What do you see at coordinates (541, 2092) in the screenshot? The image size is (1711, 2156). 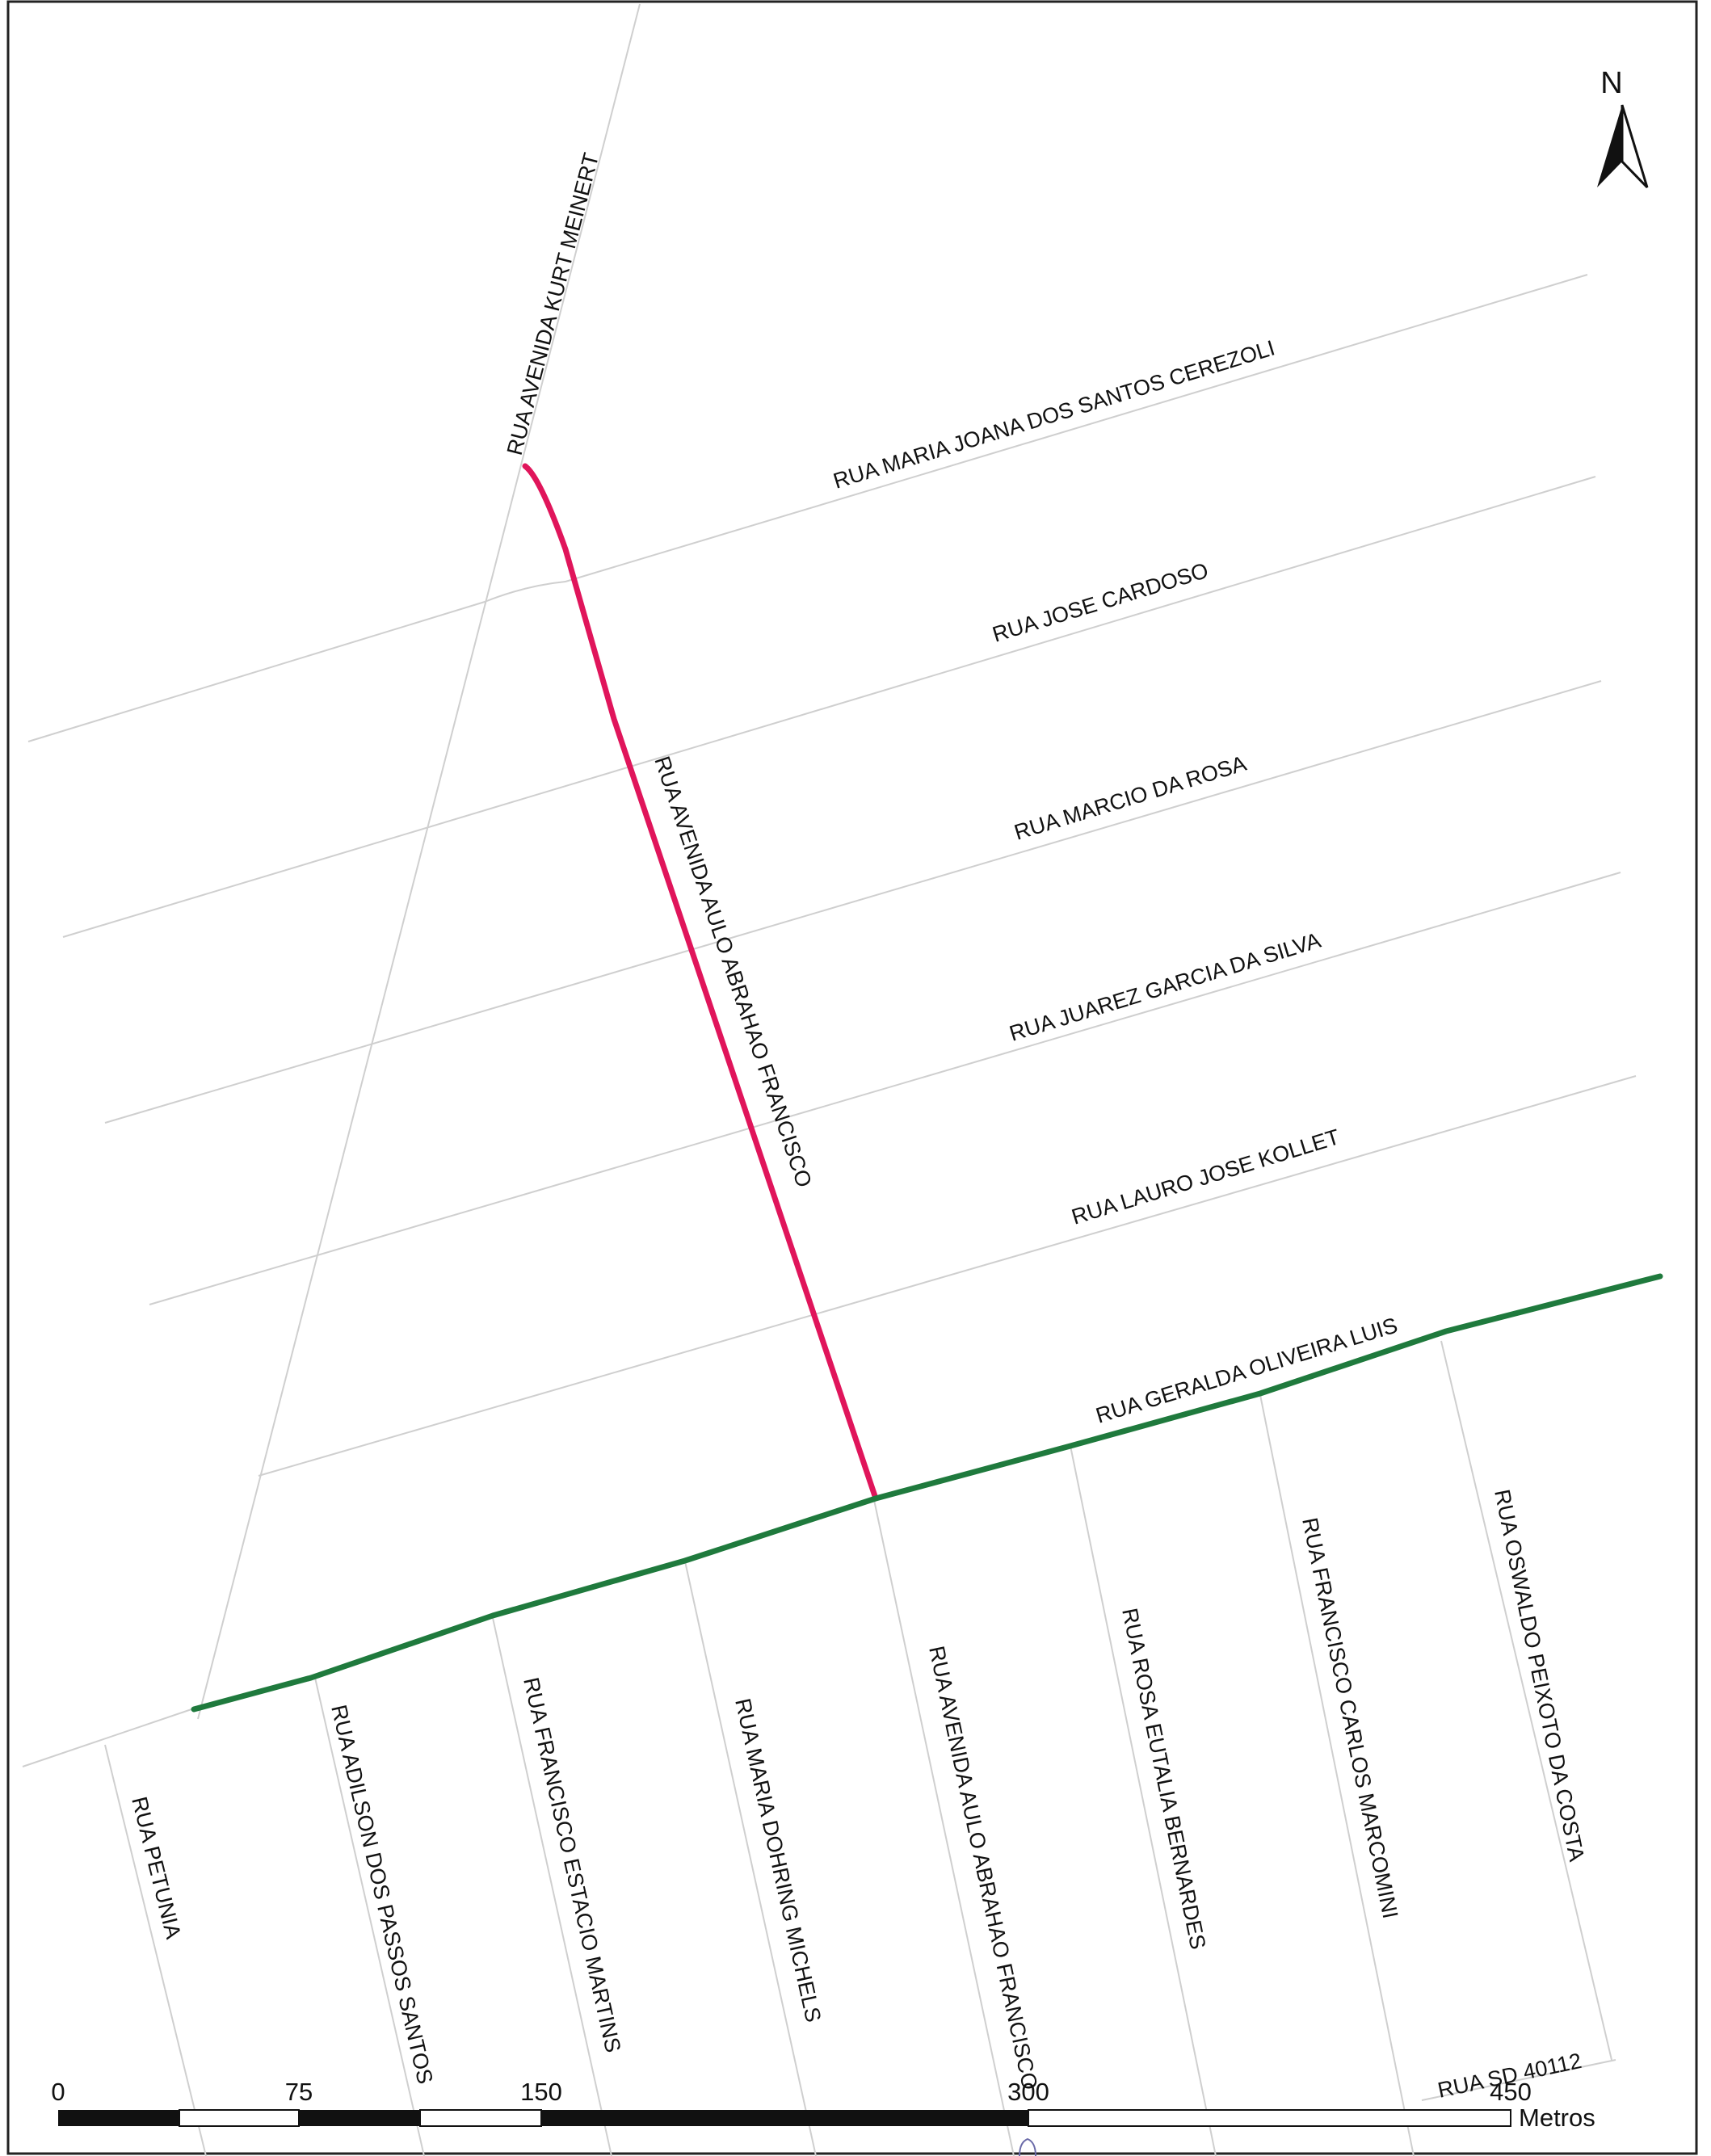 I see `scale-tick-150: 150` at bounding box center [541, 2092].